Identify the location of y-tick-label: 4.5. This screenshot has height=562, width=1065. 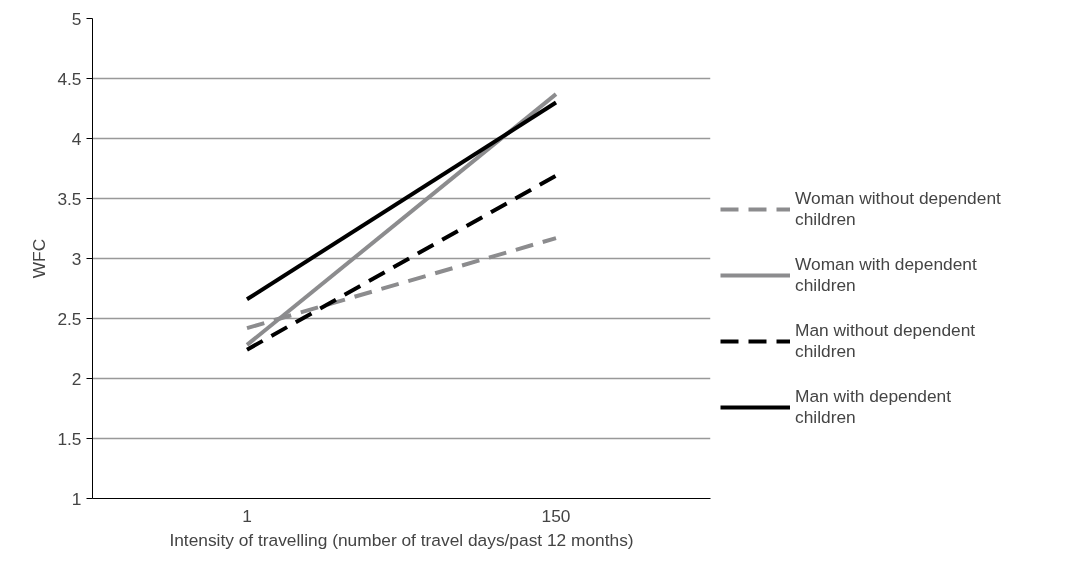
(69, 78).